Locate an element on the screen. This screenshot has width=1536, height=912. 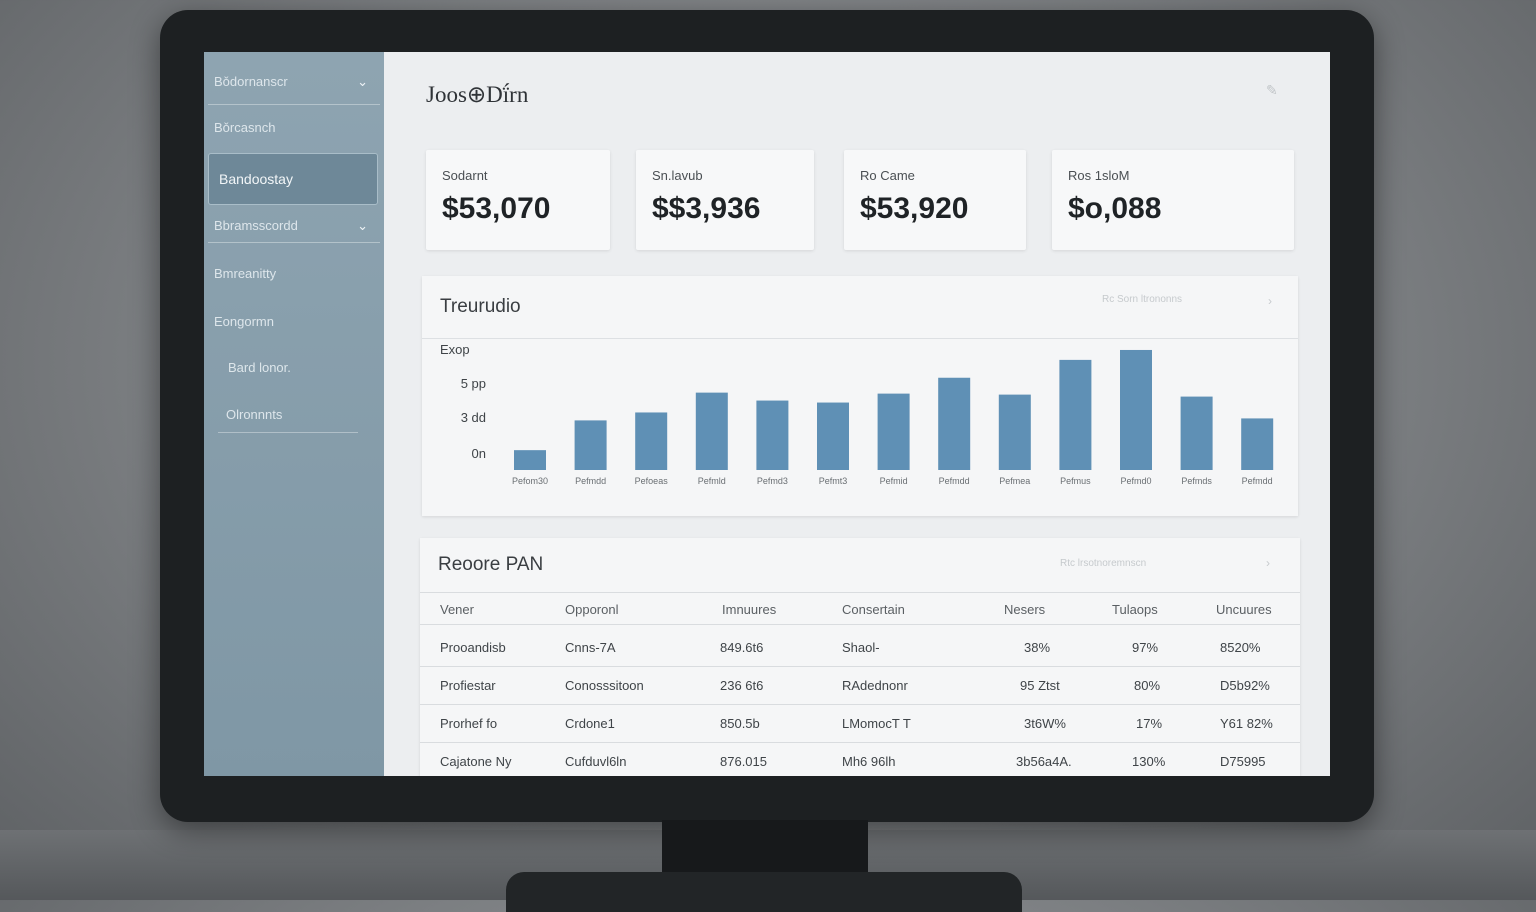
table-cell: Profiestar is located at coordinates (468, 685).